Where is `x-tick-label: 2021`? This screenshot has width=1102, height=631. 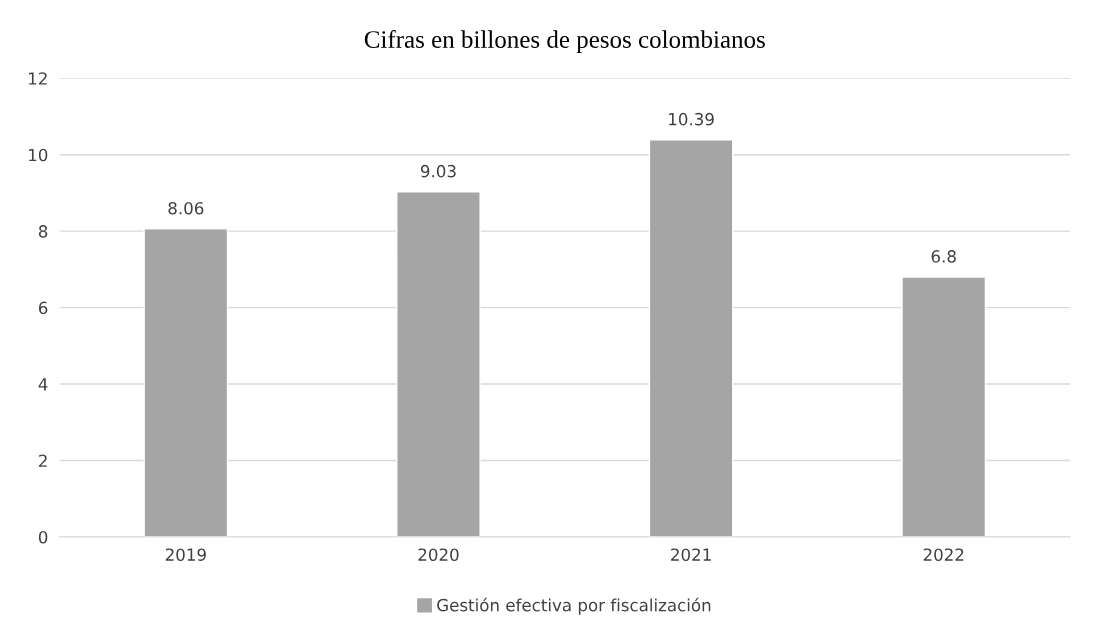
x-tick-label: 2021 is located at coordinates (691, 554).